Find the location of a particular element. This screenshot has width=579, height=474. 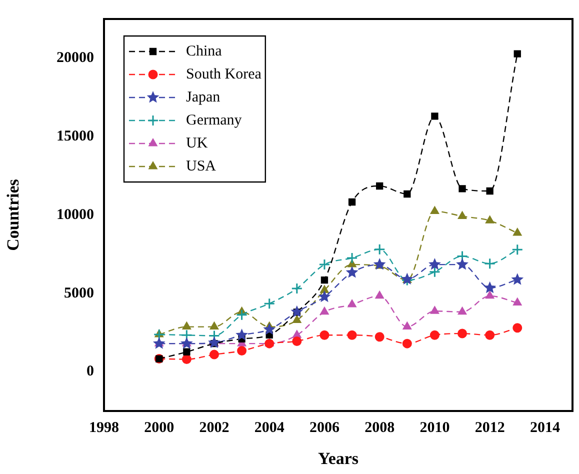

legend-label: Germany is located at coordinates (214, 120).